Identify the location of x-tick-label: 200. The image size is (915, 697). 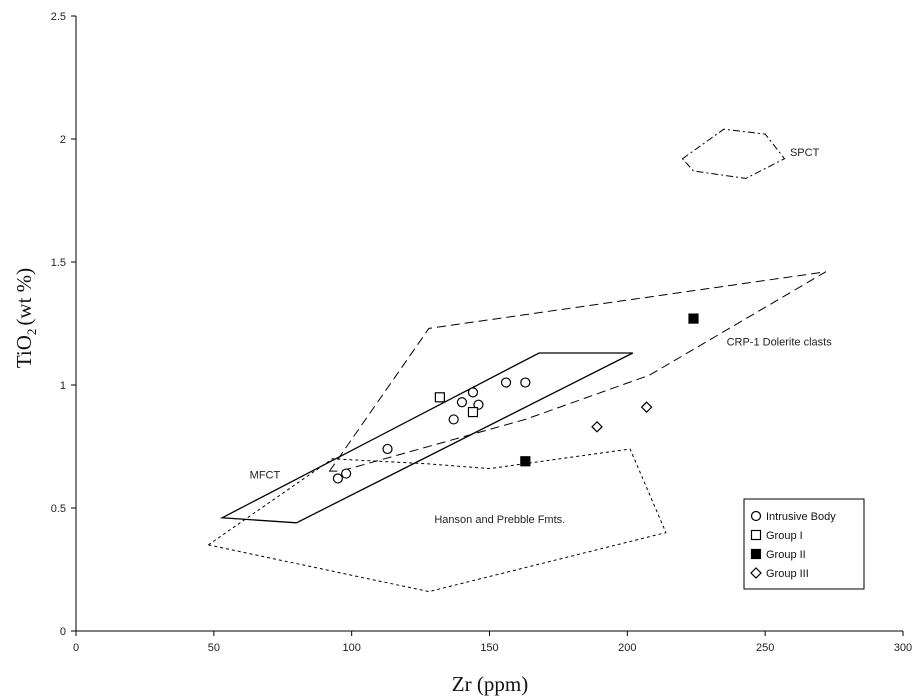
(627, 648).